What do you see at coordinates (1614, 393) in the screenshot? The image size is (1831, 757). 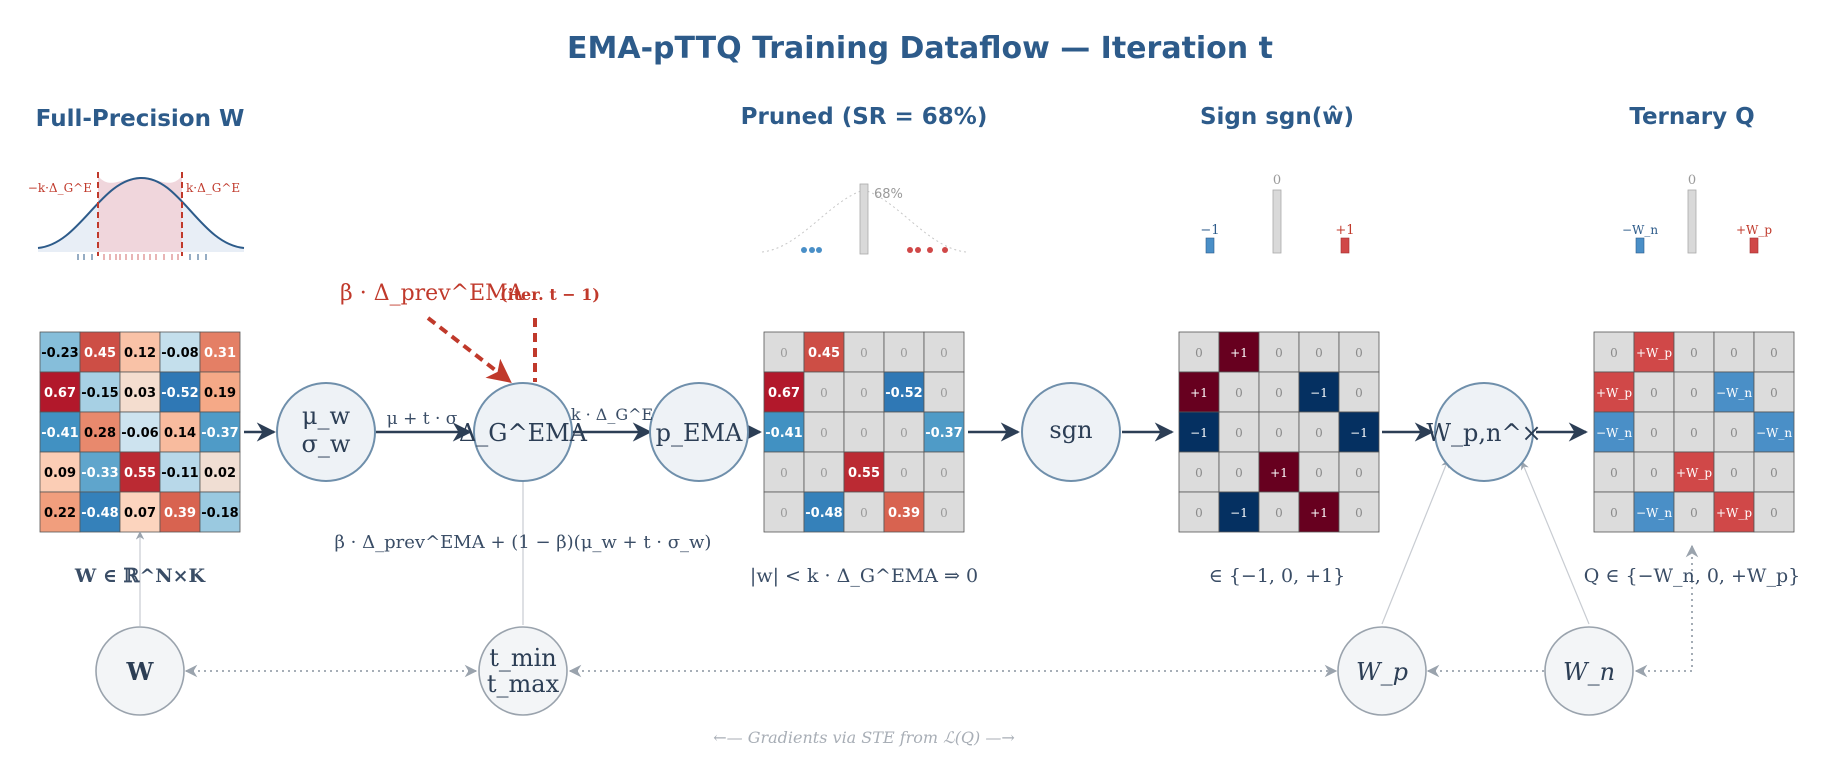 I see `matrix-cell-value: +W_p` at bounding box center [1614, 393].